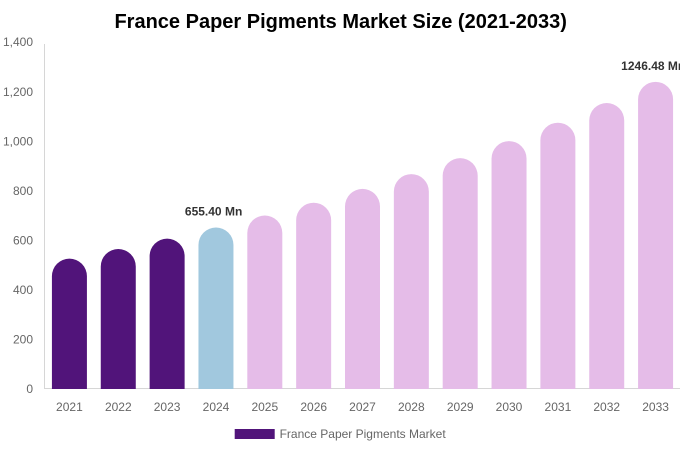  Describe the element at coordinates (509, 407) in the screenshot. I see `svg-text: 2030` at that location.